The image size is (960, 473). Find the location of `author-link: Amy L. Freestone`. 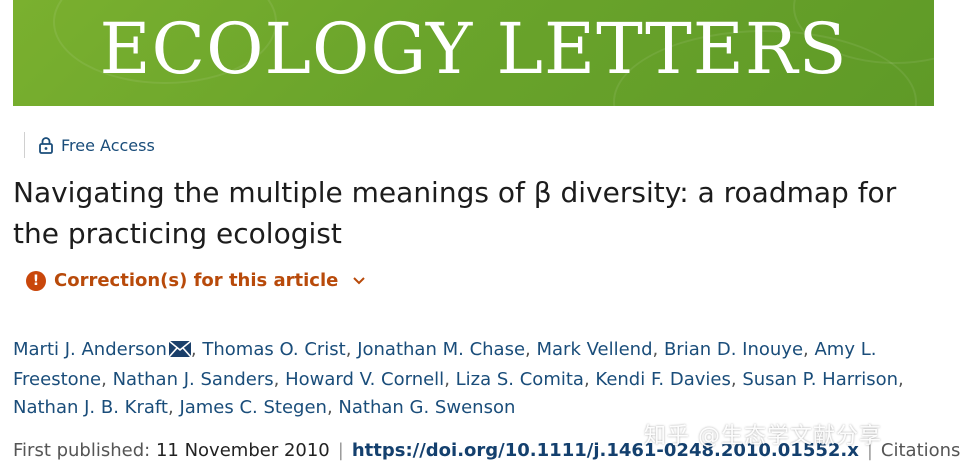

author-link: Amy L. Freestone is located at coordinates (445, 364).